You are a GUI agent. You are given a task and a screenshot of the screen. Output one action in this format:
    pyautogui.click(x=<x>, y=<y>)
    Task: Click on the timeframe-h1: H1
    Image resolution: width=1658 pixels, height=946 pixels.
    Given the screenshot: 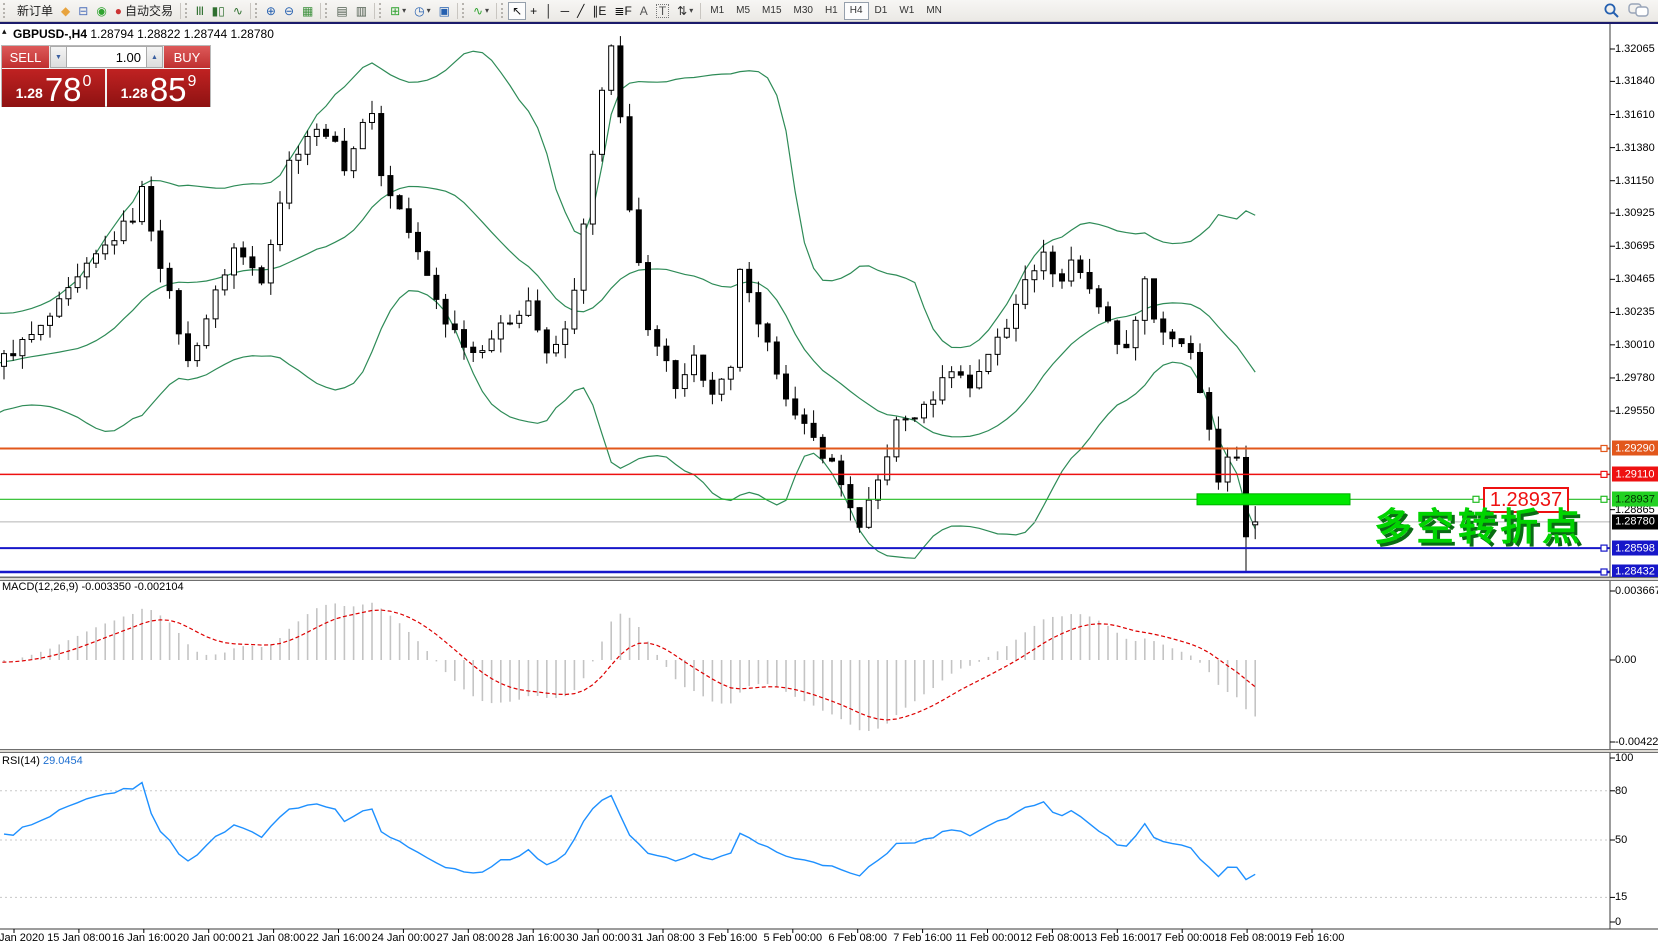 What is the action you would take?
    pyautogui.click(x=831, y=10)
    